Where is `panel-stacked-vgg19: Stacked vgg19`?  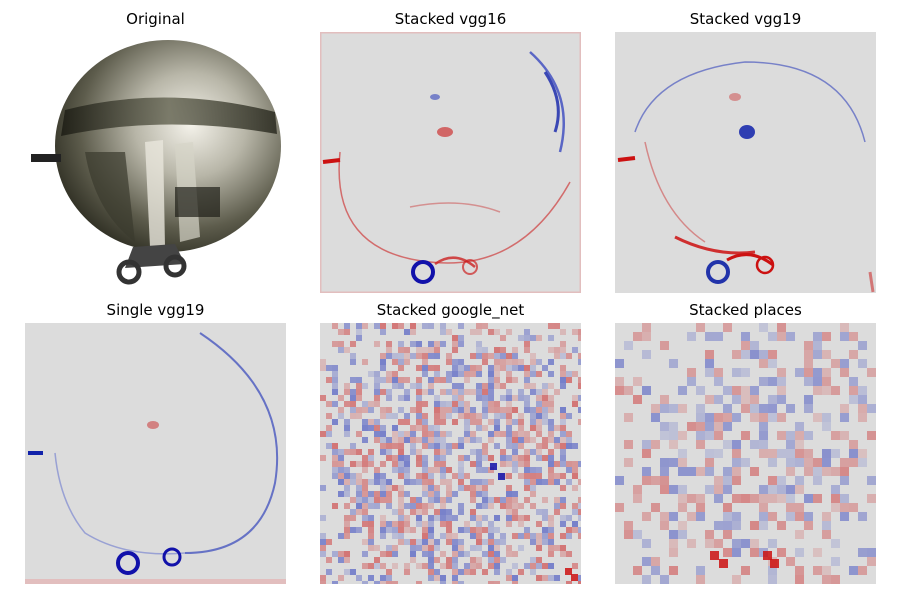
panel-stacked-vgg19: Stacked vgg19 is located at coordinates (745, 152).